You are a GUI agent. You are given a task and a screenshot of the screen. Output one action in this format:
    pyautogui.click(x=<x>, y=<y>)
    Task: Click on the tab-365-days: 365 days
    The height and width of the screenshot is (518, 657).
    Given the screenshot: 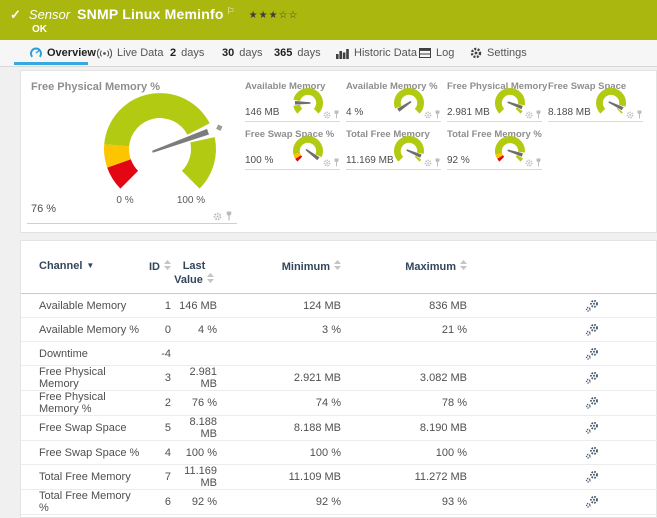 What is the action you would take?
    pyautogui.click(x=297, y=53)
    